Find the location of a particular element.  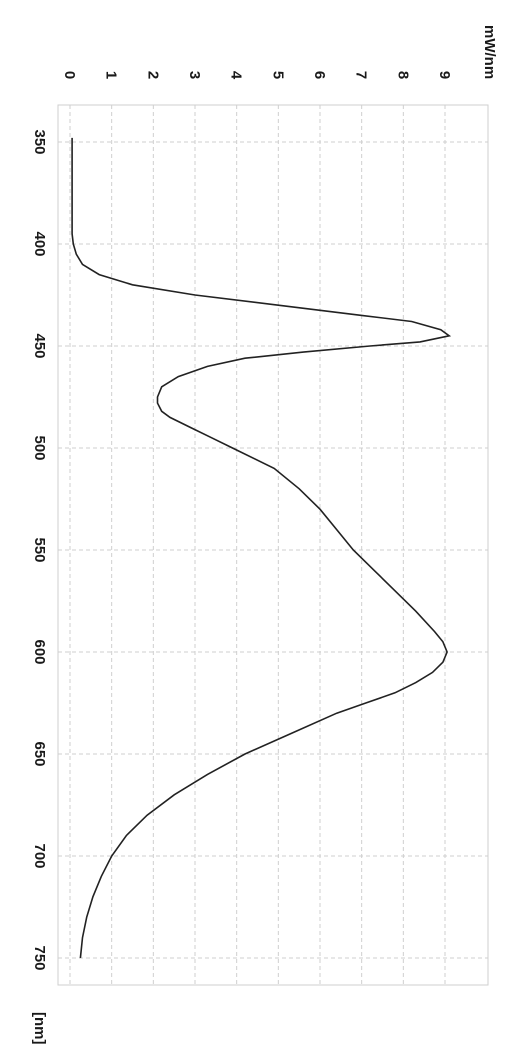

y-tick-label: 7 is located at coordinates (361, 75).